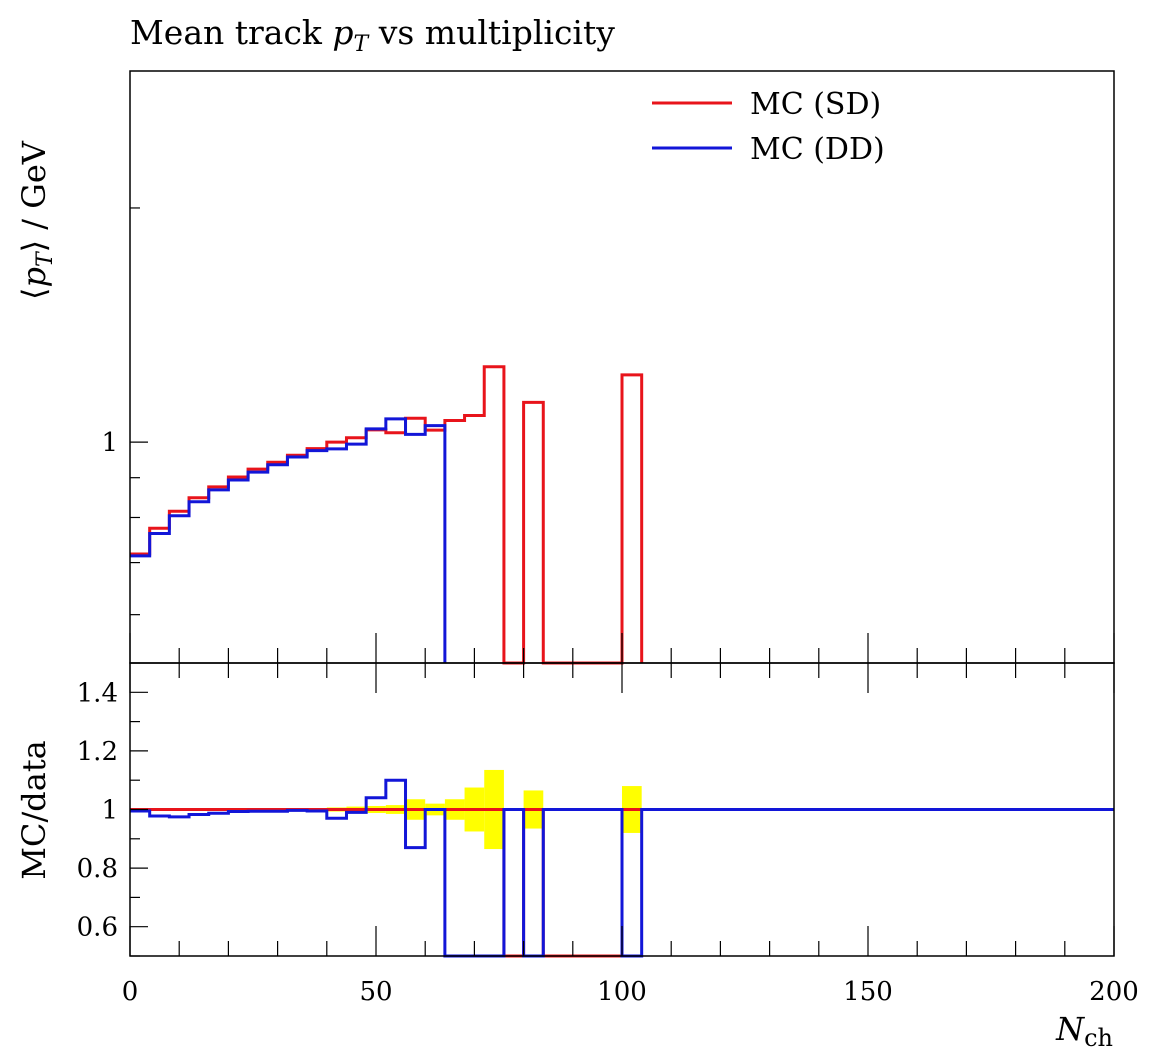  What do you see at coordinates (815, 104) in the screenshot?
I see `legend-label-0: MC (SD)` at bounding box center [815, 104].